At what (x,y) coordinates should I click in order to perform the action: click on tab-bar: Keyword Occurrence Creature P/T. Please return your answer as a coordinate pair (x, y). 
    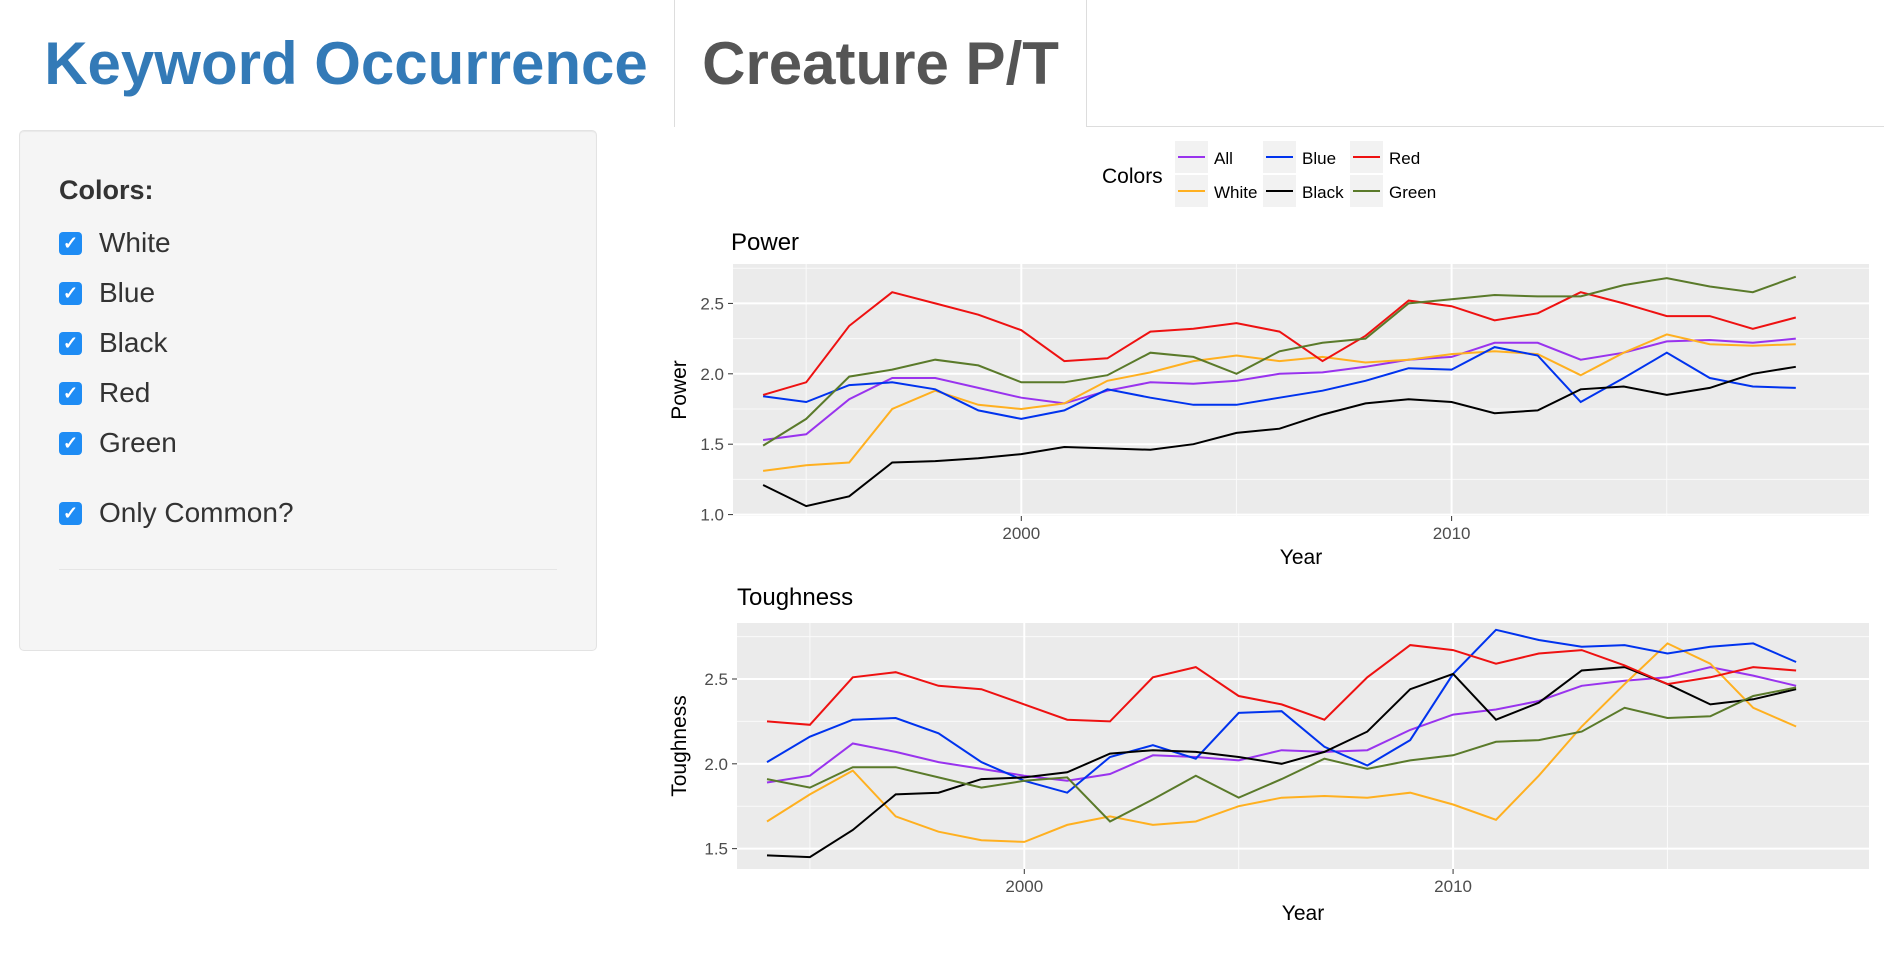
    Looking at the image, I should click on (942, 63).